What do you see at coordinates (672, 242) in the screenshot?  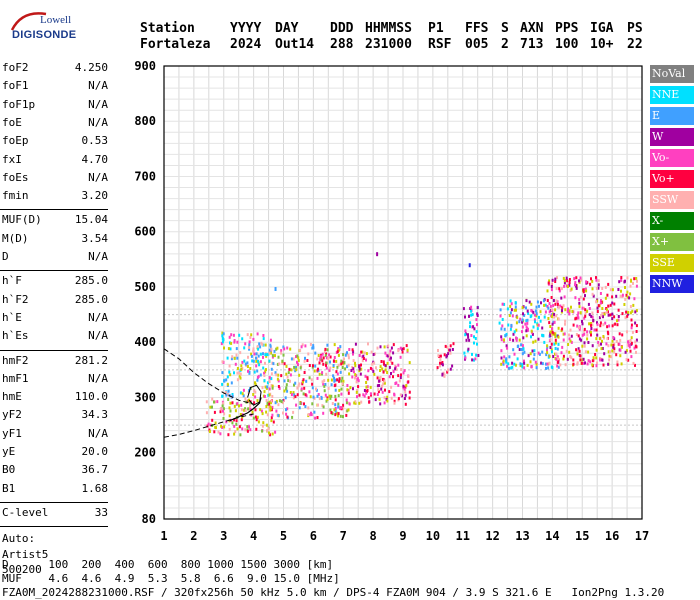 I see `legend-x-: X+` at bounding box center [672, 242].